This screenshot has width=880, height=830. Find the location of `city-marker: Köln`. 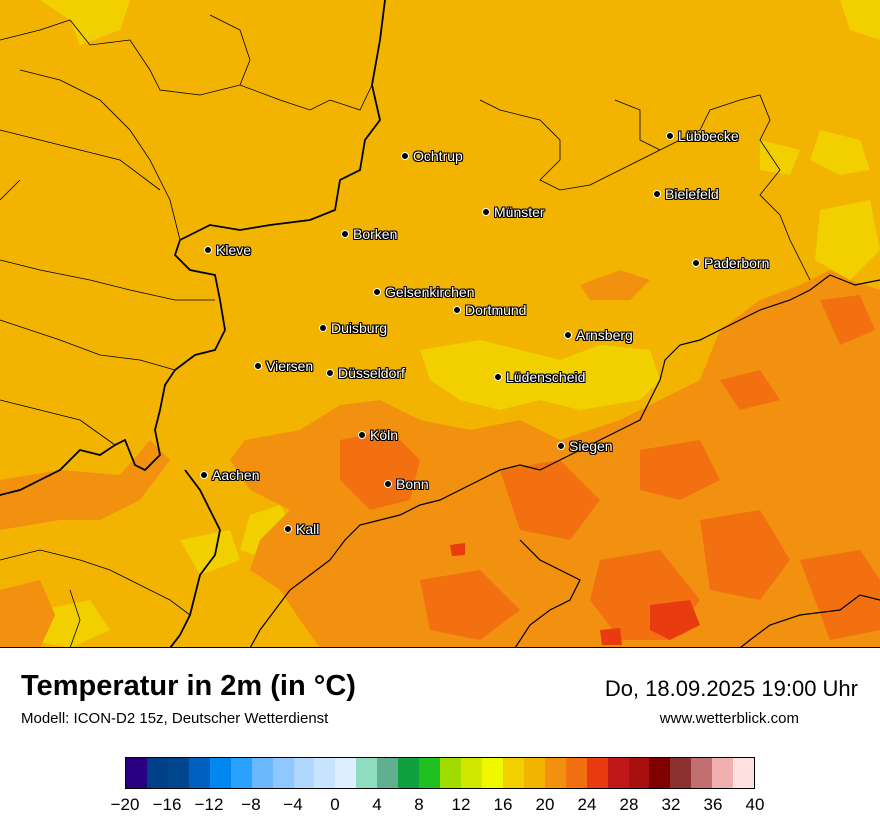

city-marker: Köln is located at coordinates (378, 435).